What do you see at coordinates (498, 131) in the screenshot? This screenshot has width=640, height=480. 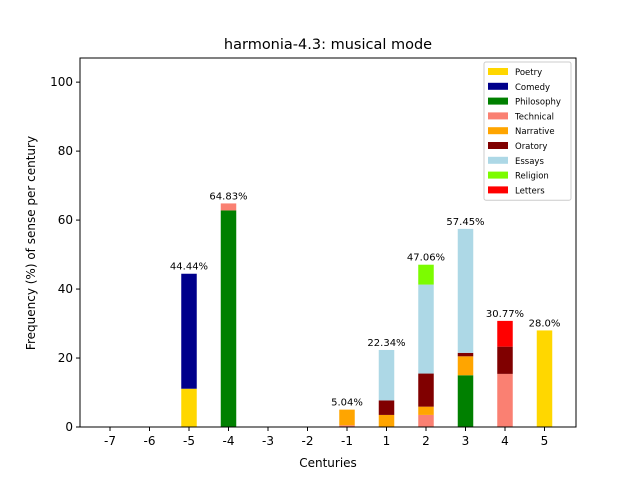 I see `legend-swatch-narrative` at bounding box center [498, 131].